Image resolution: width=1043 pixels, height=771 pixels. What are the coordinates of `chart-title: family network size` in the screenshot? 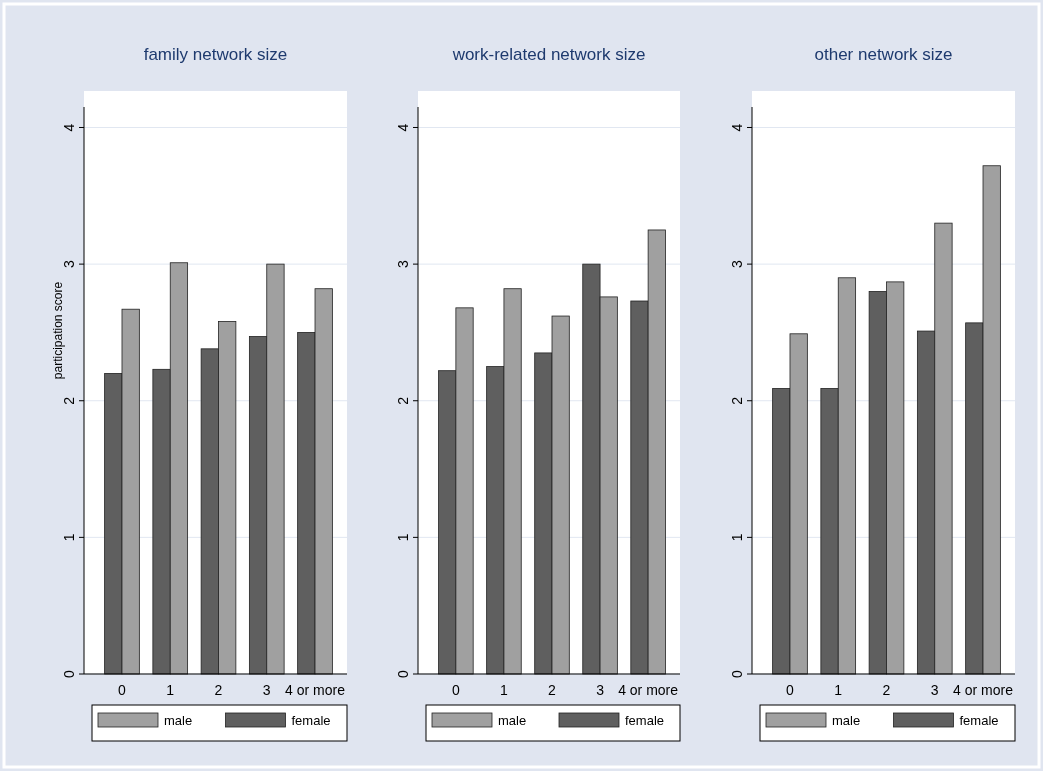 It's located at (215, 54).